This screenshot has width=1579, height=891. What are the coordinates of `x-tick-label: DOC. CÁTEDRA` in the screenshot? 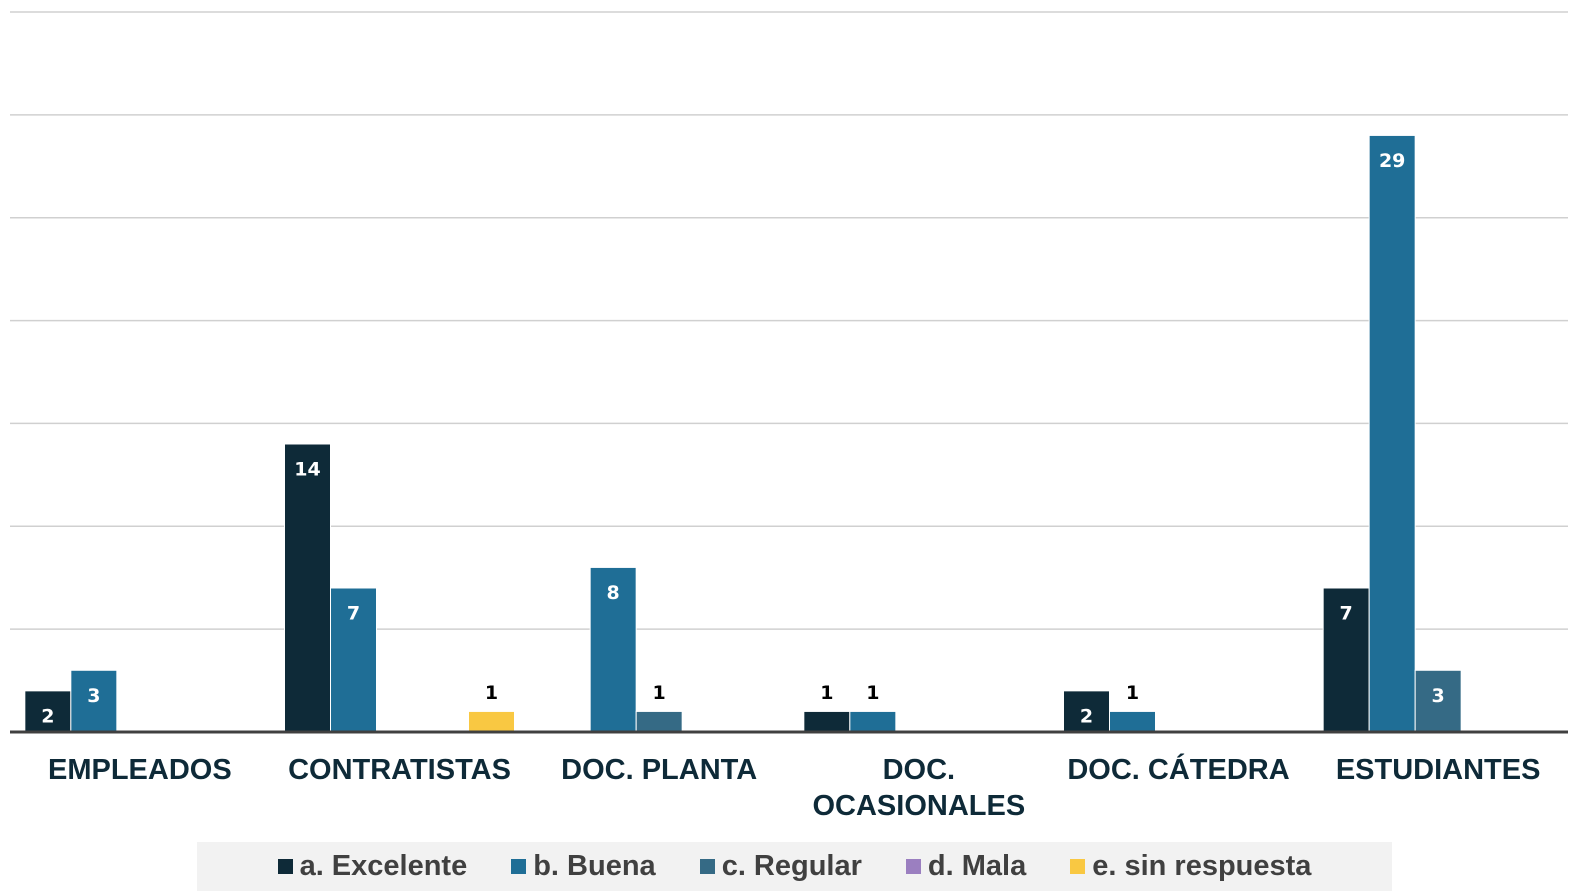 It's located at (1178, 770).